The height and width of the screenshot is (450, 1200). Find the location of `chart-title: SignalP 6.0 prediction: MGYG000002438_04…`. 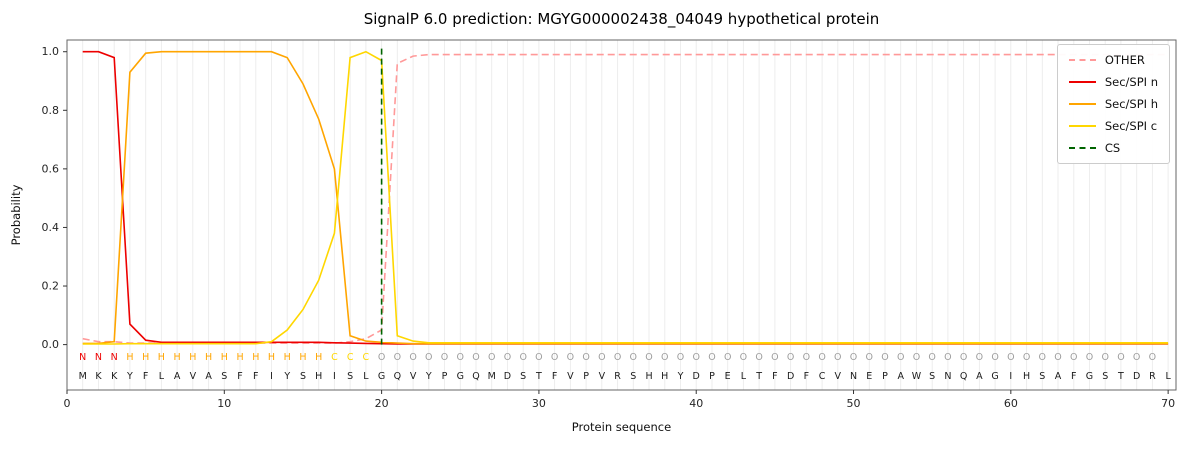

chart-title: SignalP 6.0 prediction: MGYG000002438_04… is located at coordinates (621, 19).